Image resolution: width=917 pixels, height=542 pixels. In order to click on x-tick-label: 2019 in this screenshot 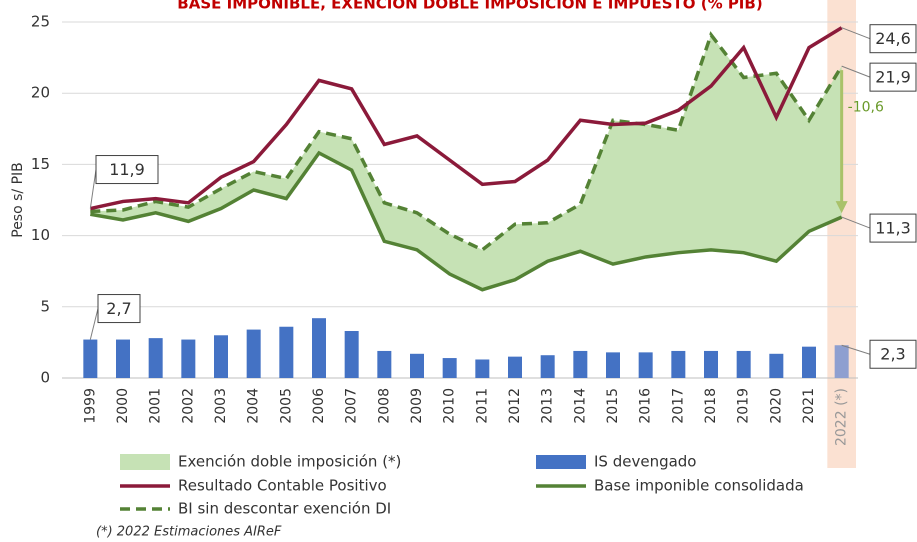, I will do `click(744, 406)`.